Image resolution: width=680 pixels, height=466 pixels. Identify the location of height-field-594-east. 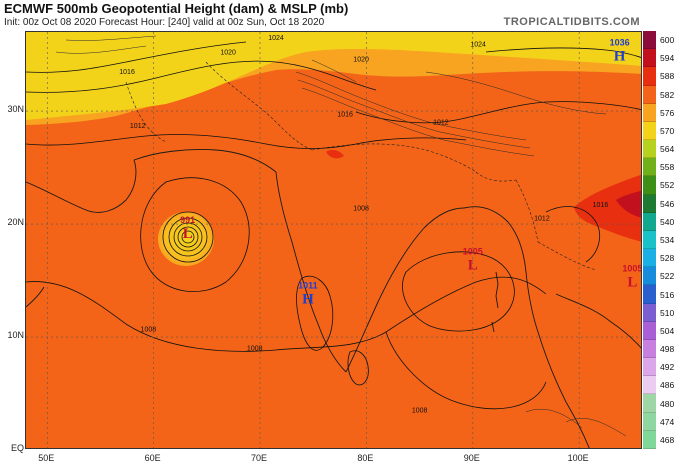
(628, 204).